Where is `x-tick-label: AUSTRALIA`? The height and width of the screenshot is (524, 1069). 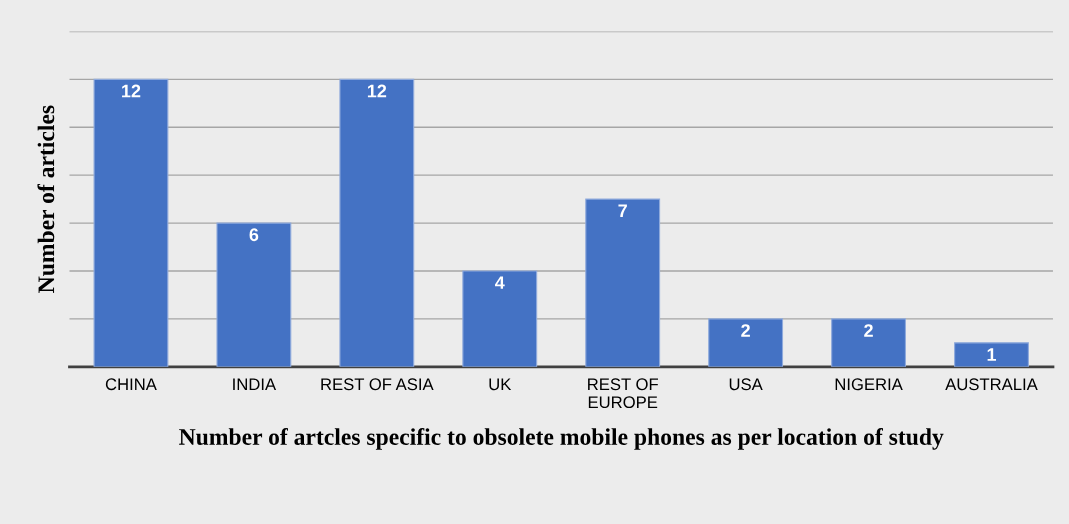
x-tick-label: AUSTRALIA is located at coordinates (991, 384).